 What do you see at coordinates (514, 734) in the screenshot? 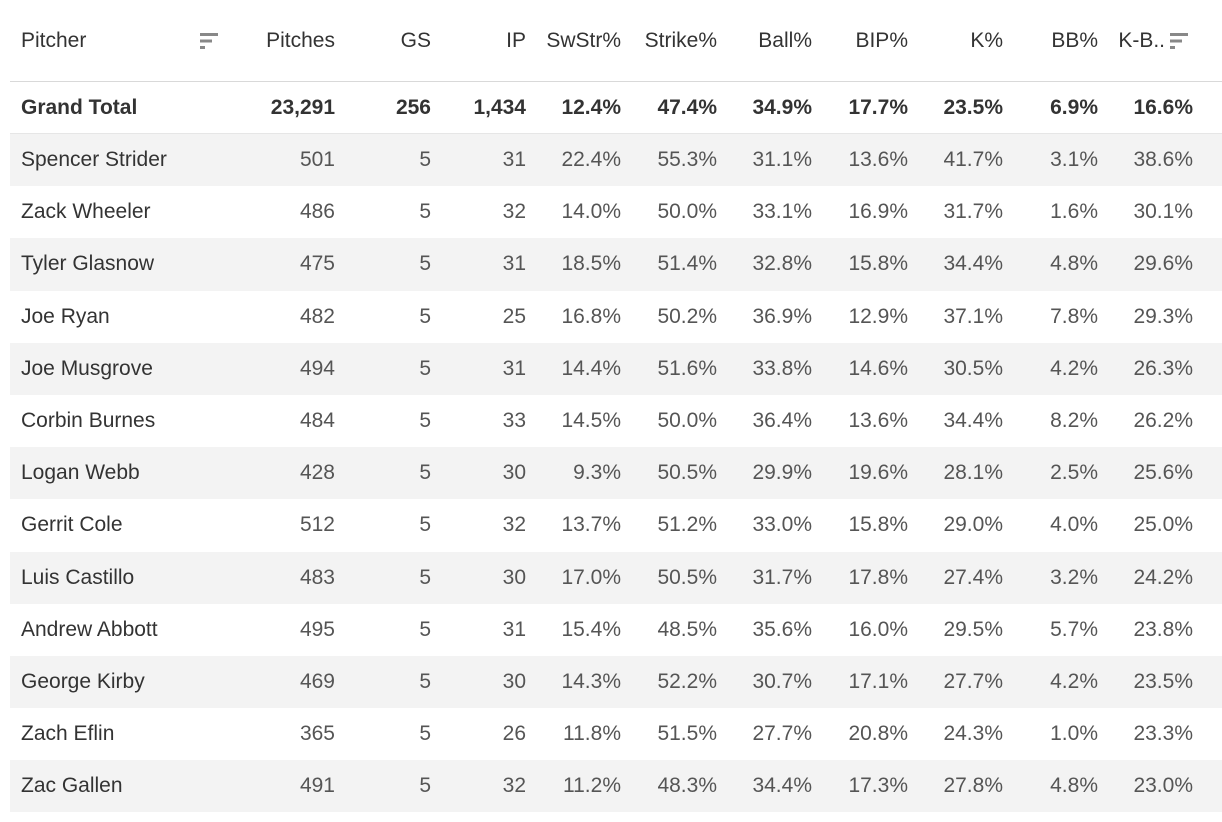
I see `ip-cell: 26` at bounding box center [514, 734].